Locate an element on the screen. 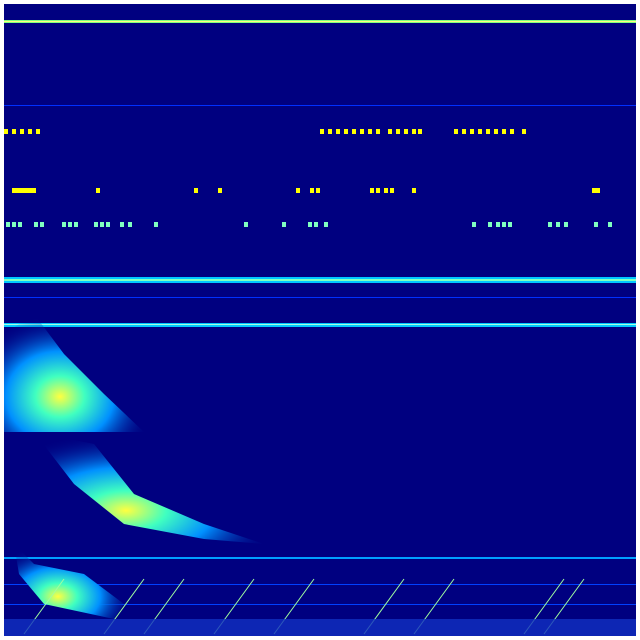  dot-rows is located at coordinates (308, 178).